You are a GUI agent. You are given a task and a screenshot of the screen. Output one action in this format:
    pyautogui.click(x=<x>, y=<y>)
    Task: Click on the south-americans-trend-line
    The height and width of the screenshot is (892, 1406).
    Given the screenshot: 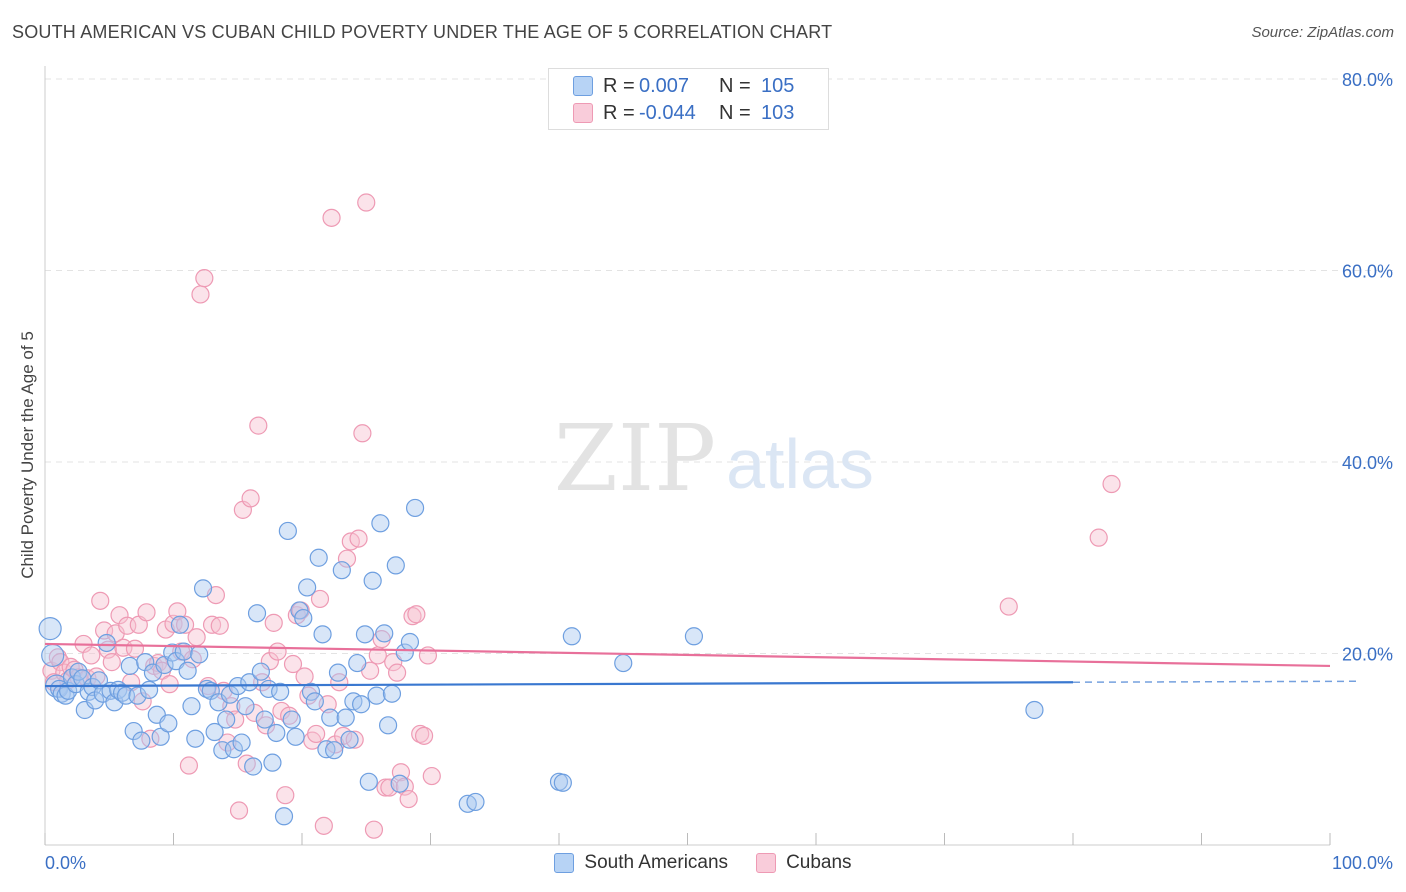 What is the action you would take?
    pyautogui.click(x=559, y=684)
    